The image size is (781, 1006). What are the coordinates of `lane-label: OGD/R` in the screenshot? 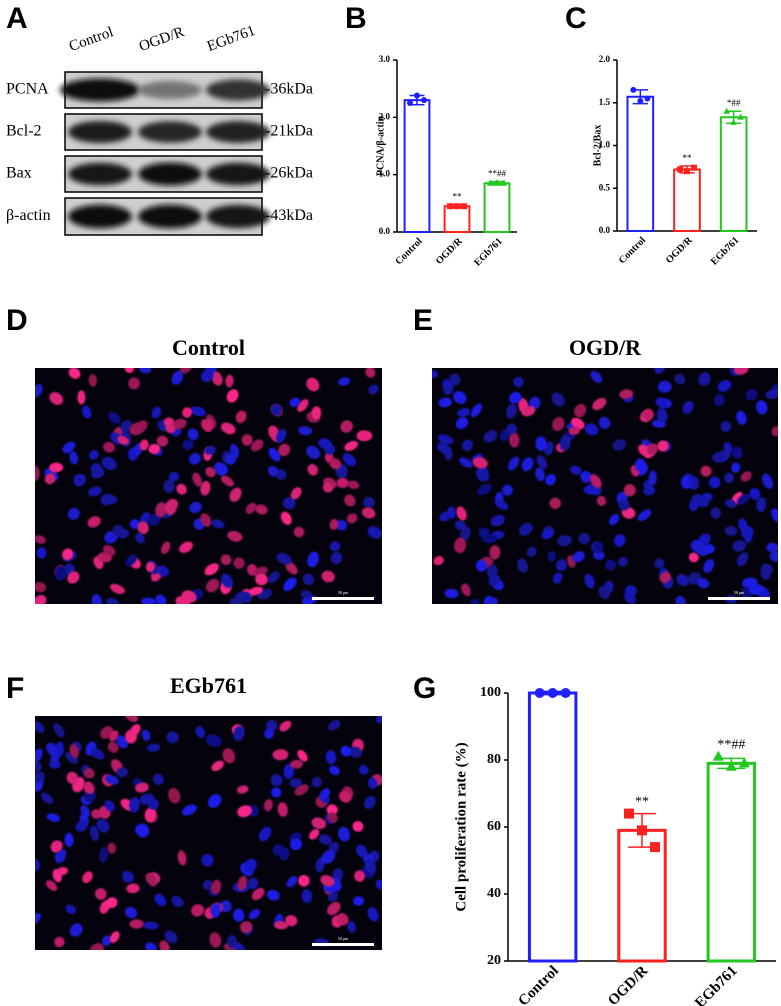 It's located at (161, 39).